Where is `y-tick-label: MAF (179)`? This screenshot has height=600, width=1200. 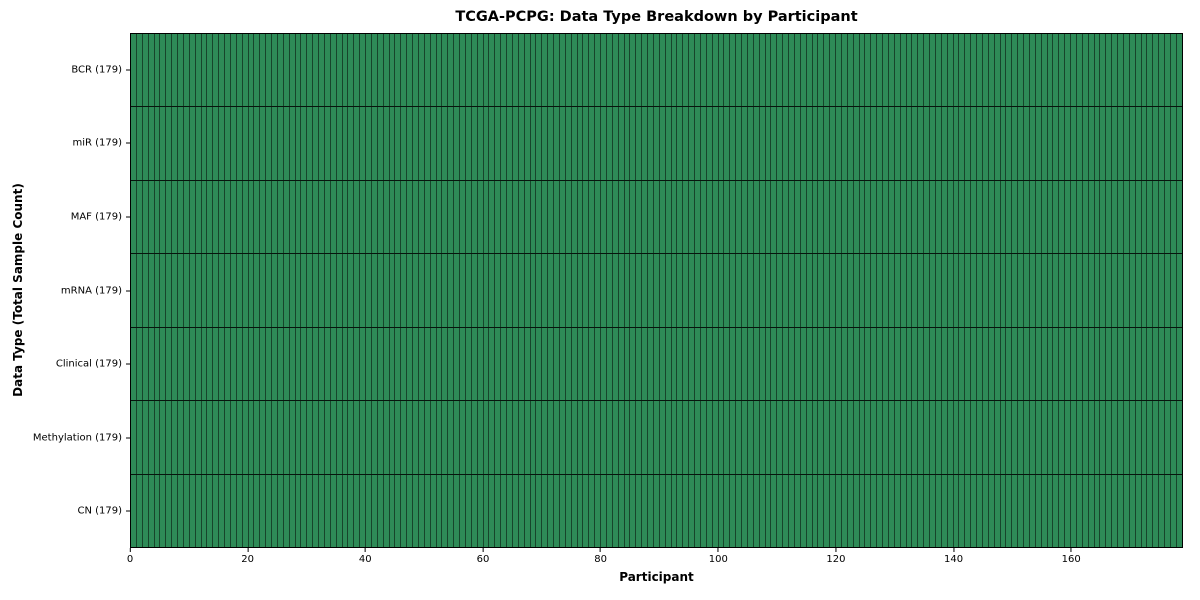
y-tick-label: MAF (179) is located at coordinates (96, 217).